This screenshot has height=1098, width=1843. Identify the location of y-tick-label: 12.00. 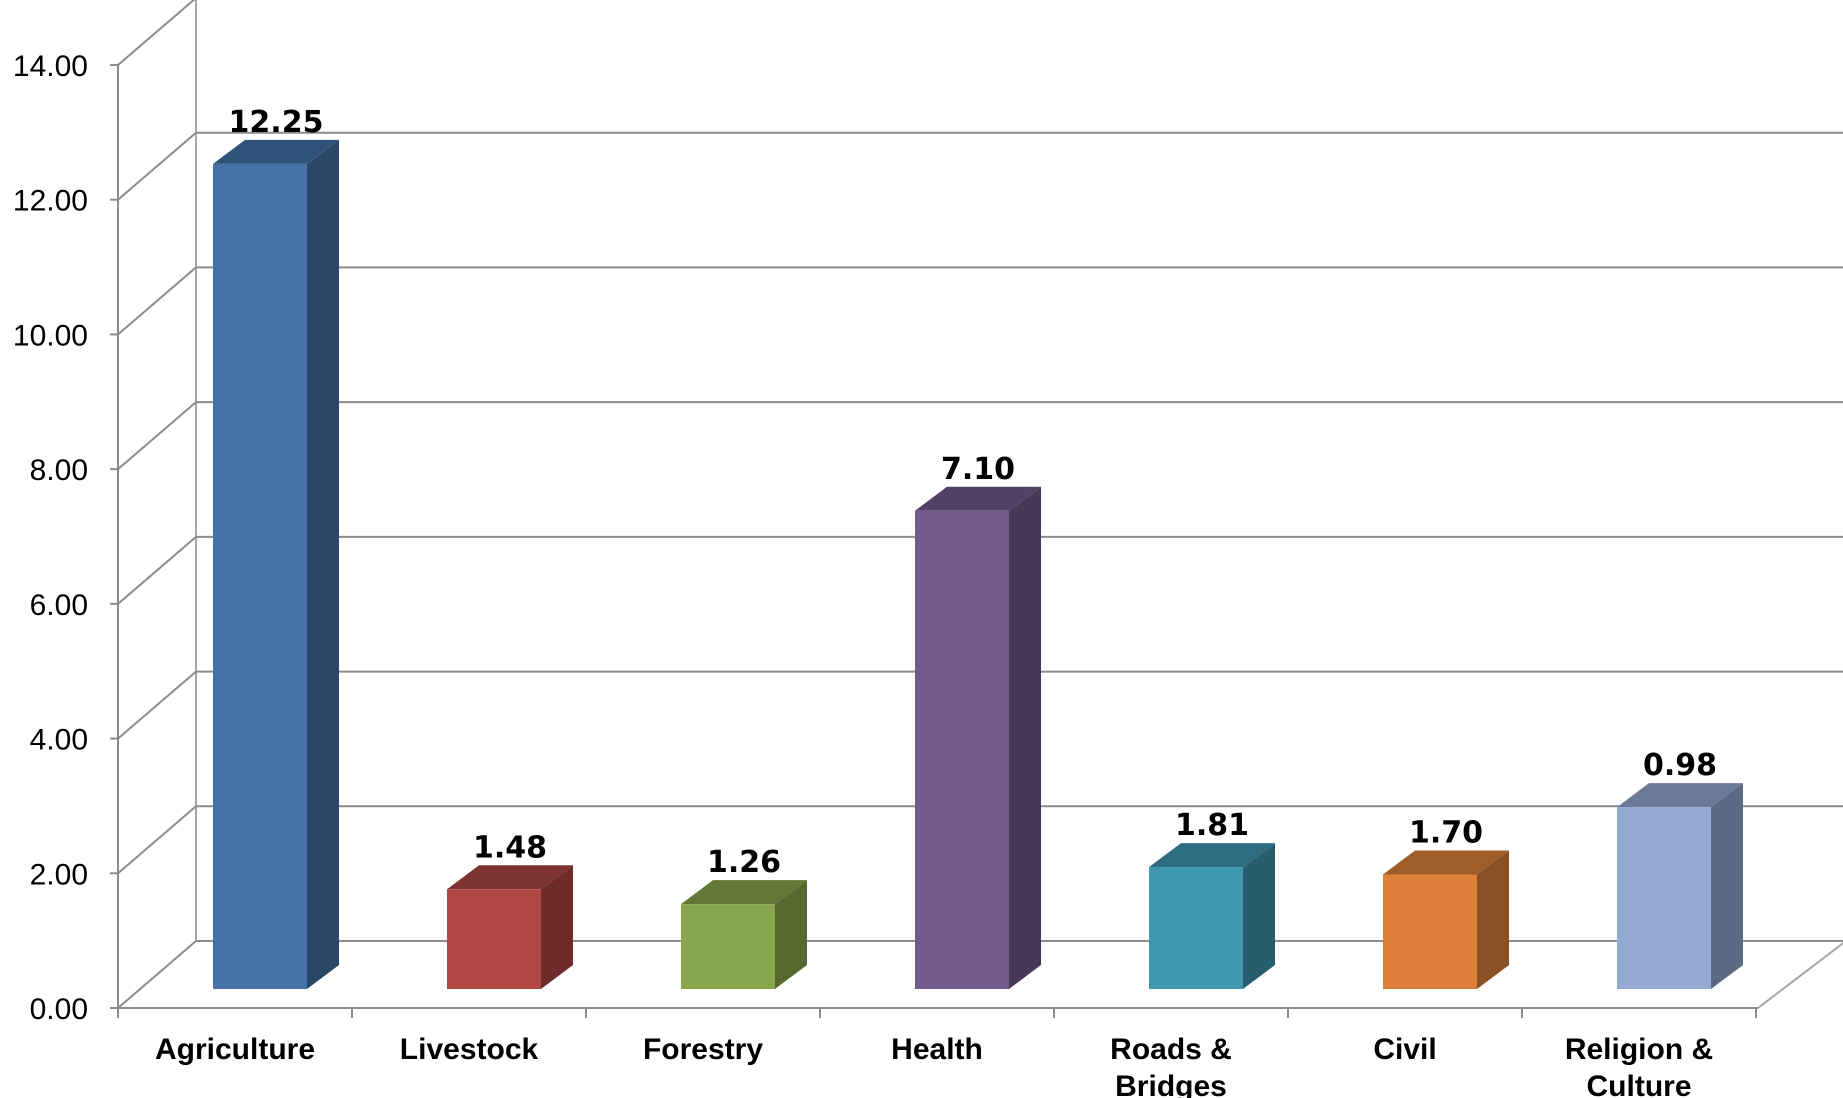
(50, 201).